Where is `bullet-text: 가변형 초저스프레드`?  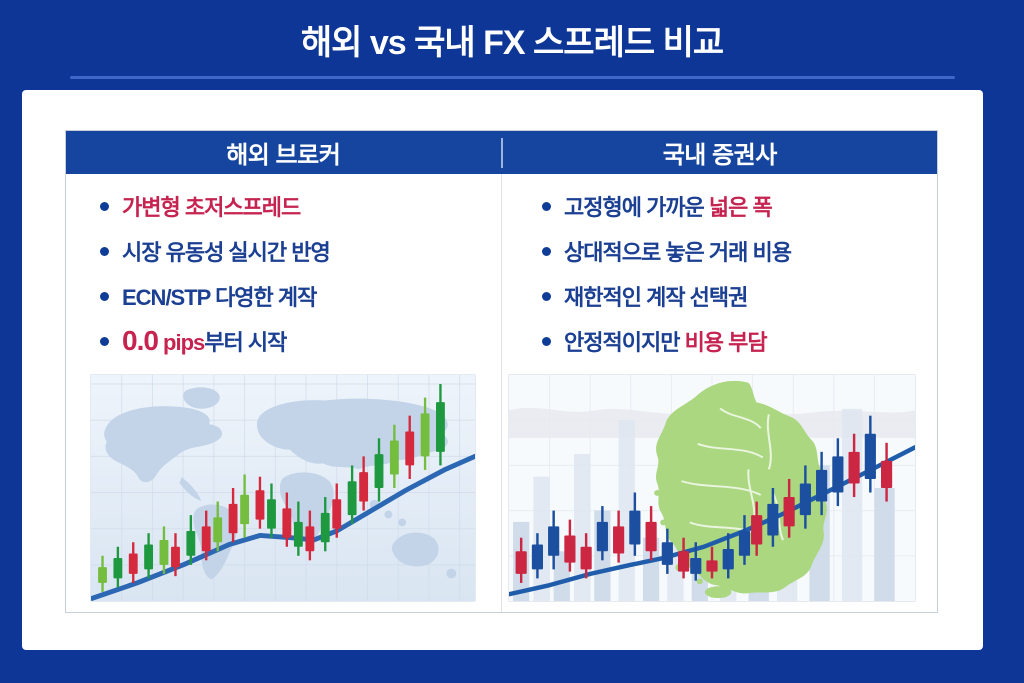
bullet-text: 가변형 초저스프레드 is located at coordinates (211, 207).